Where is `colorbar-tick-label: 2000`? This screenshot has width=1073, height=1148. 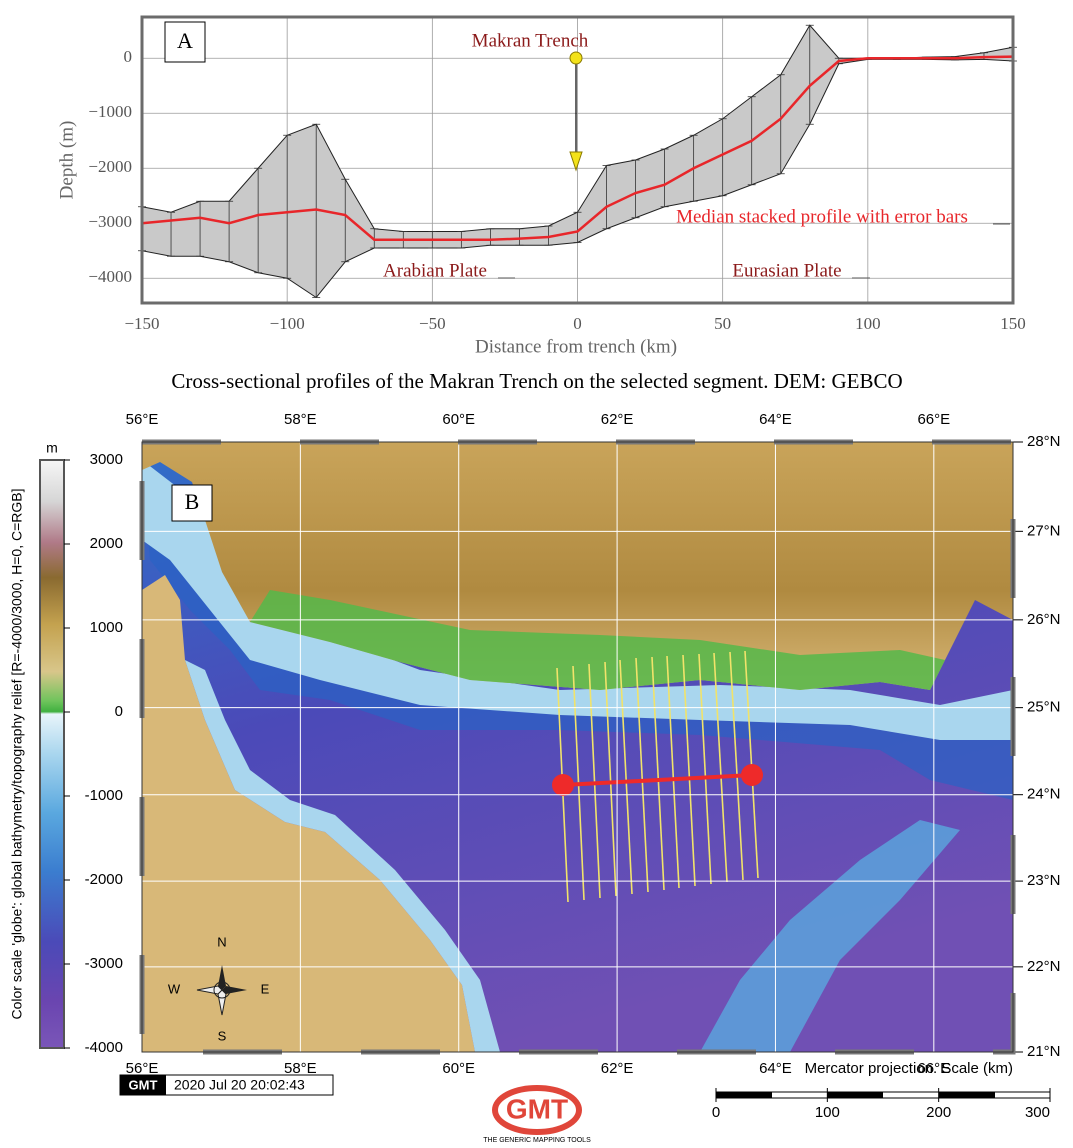
colorbar-tick-label: 2000 is located at coordinates (106, 543).